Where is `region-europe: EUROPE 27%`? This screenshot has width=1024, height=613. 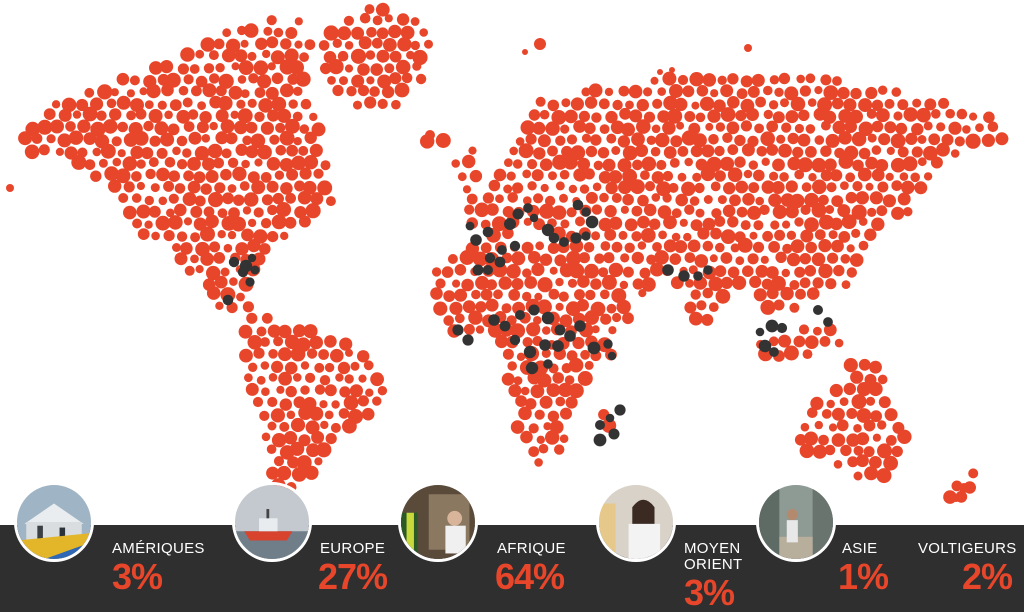
region-europe: EUROPE 27% is located at coordinates (310, 547).